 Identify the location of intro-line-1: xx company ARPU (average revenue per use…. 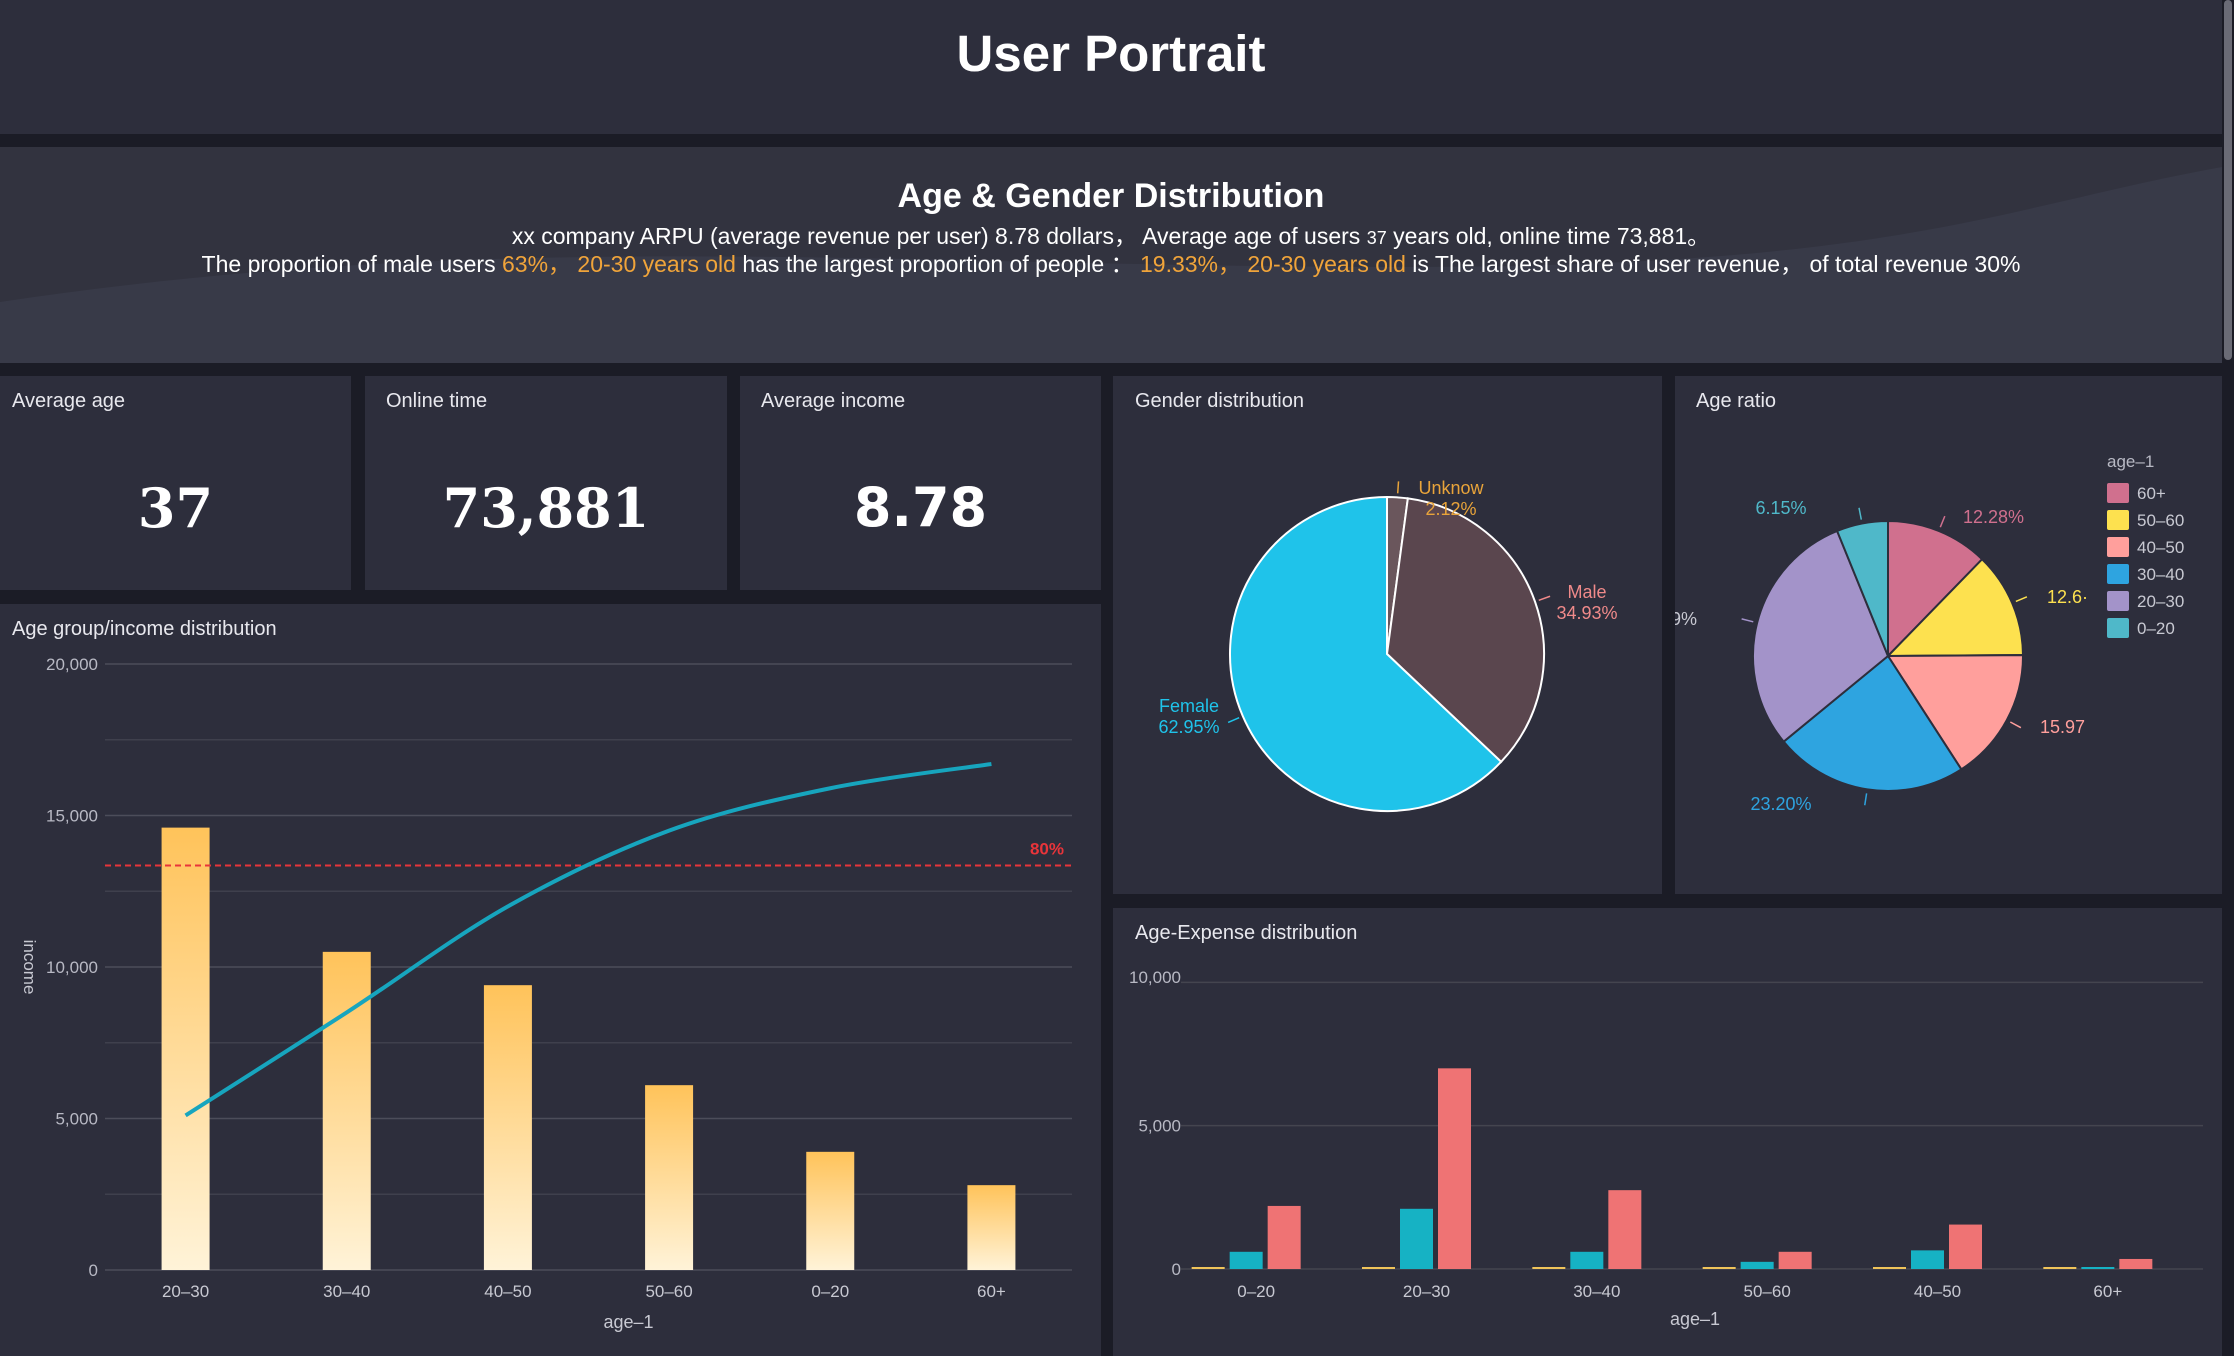
(1111, 234).